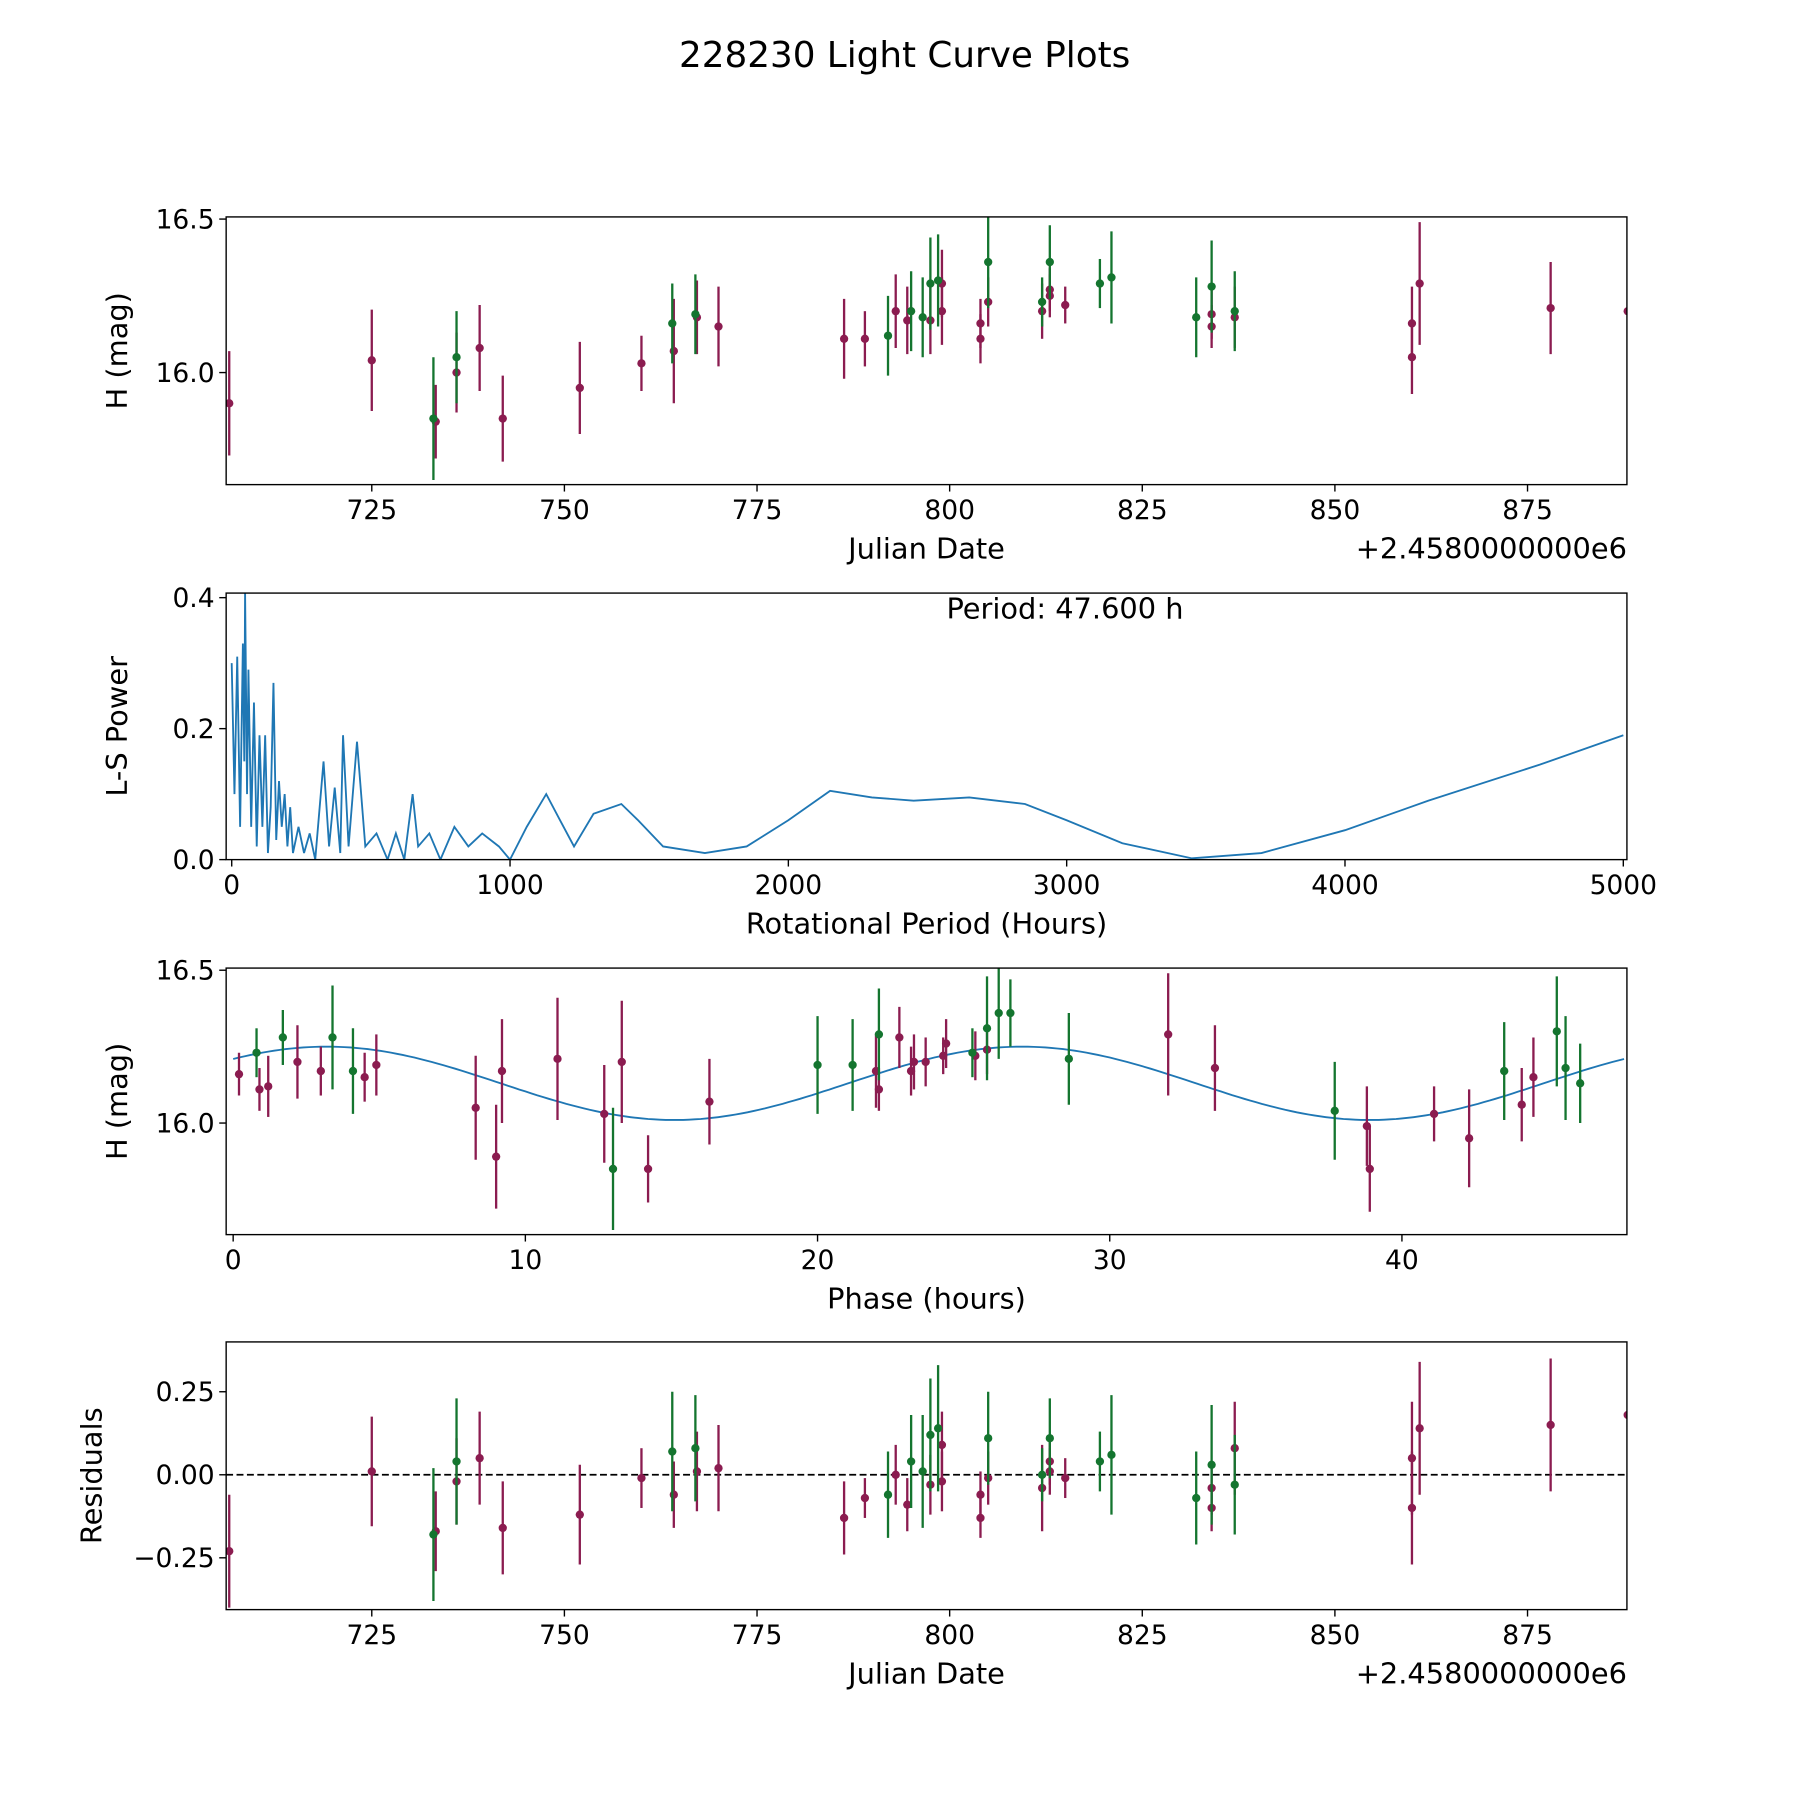  What do you see at coordinates (233, 1260) in the screenshot?
I see `x-tick-label: 0` at bounding box center [233, 1260].